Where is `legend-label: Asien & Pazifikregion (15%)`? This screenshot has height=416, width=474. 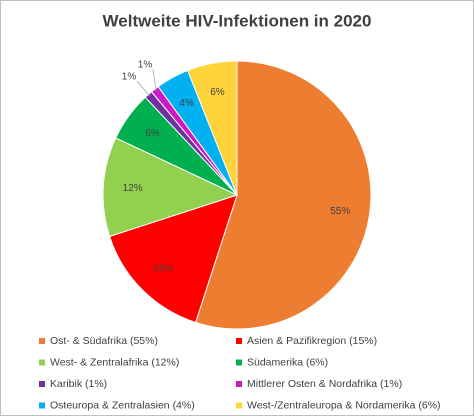 legend-label: Asien & Pazifikregion (15%) is located at coordinates (312, 341).